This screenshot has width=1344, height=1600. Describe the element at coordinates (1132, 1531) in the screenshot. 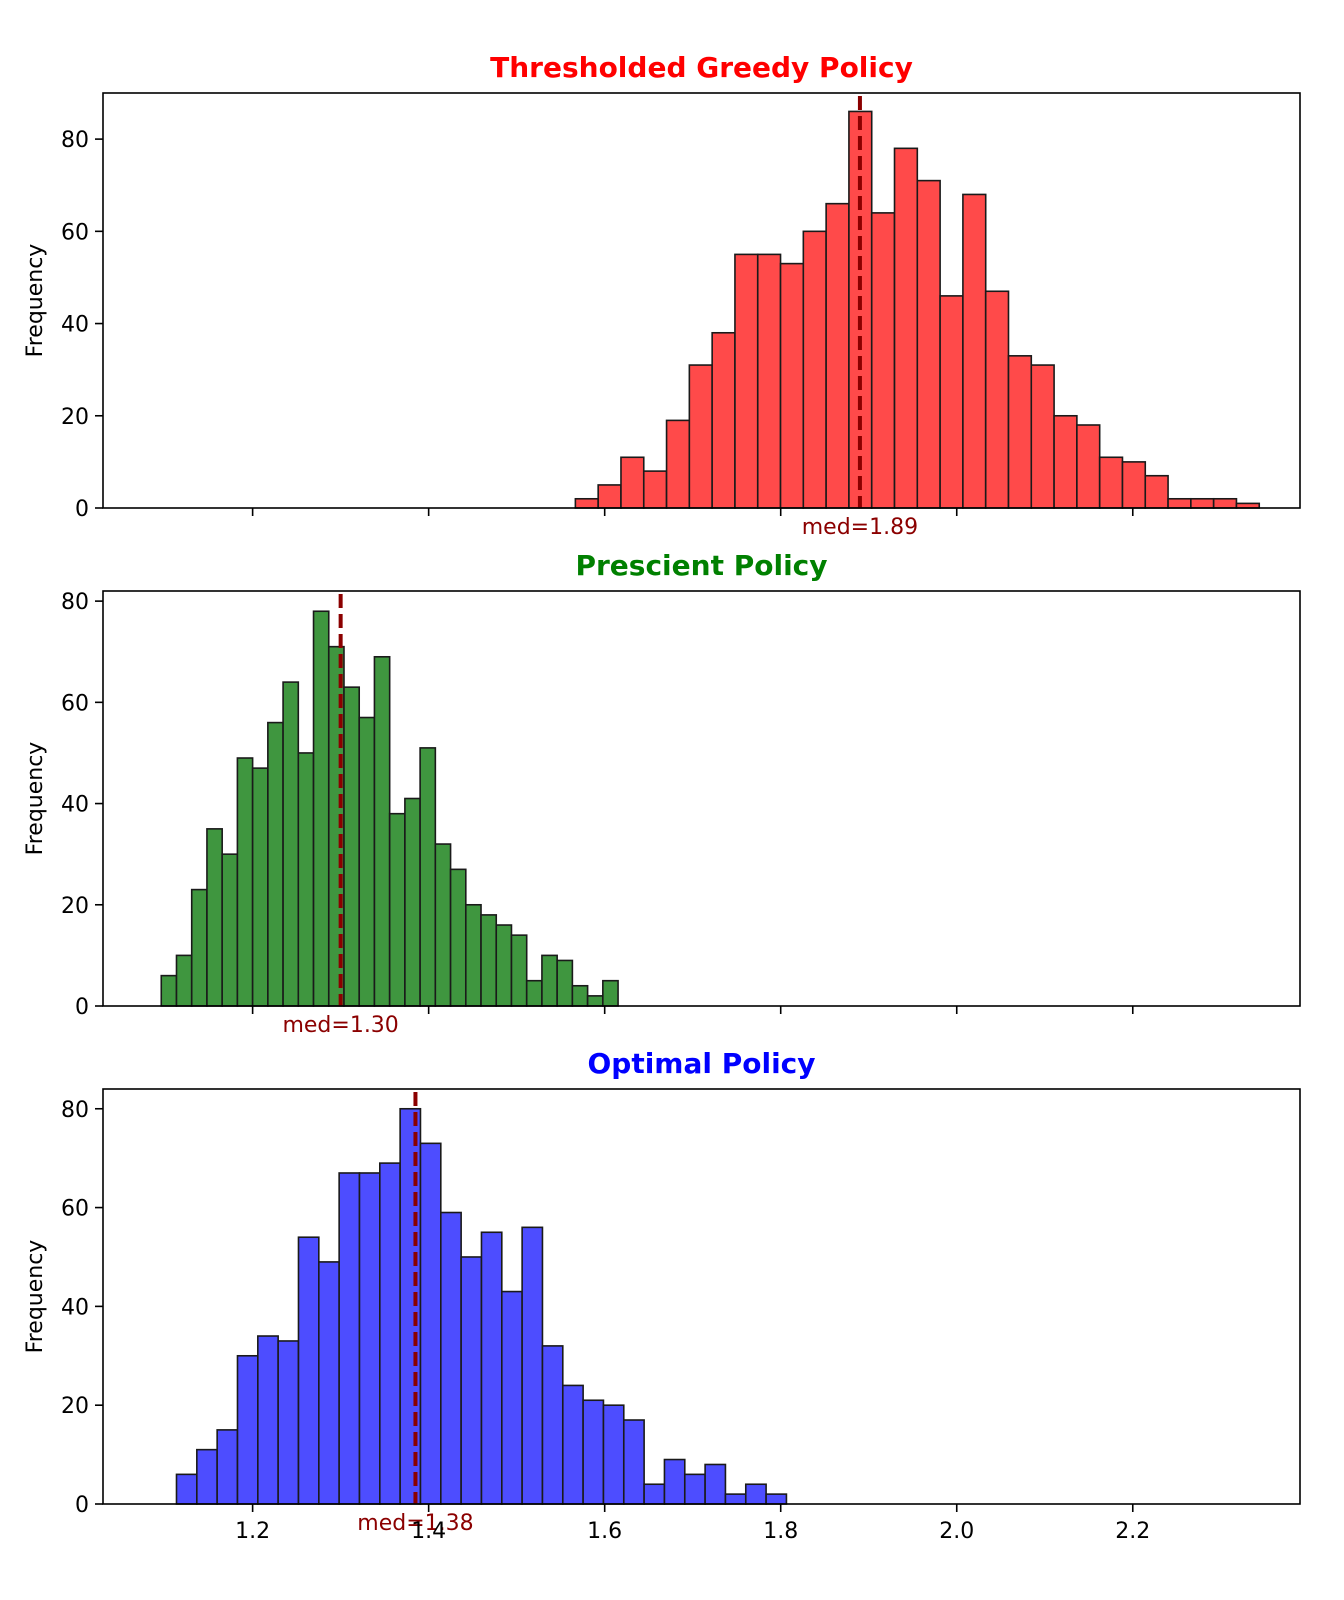

I see `x-tick-label: 2.2` at that location.